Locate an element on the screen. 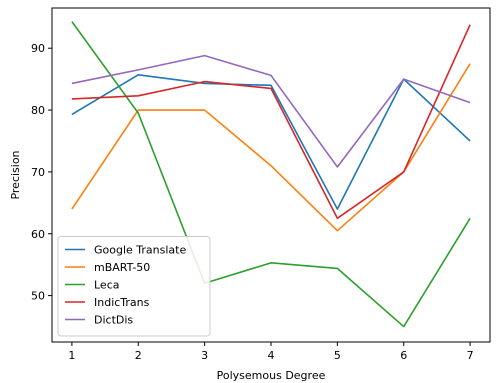 This screenshot has height=383, width=498. x-tick-label: 7 is located at coordinates (470, 355).